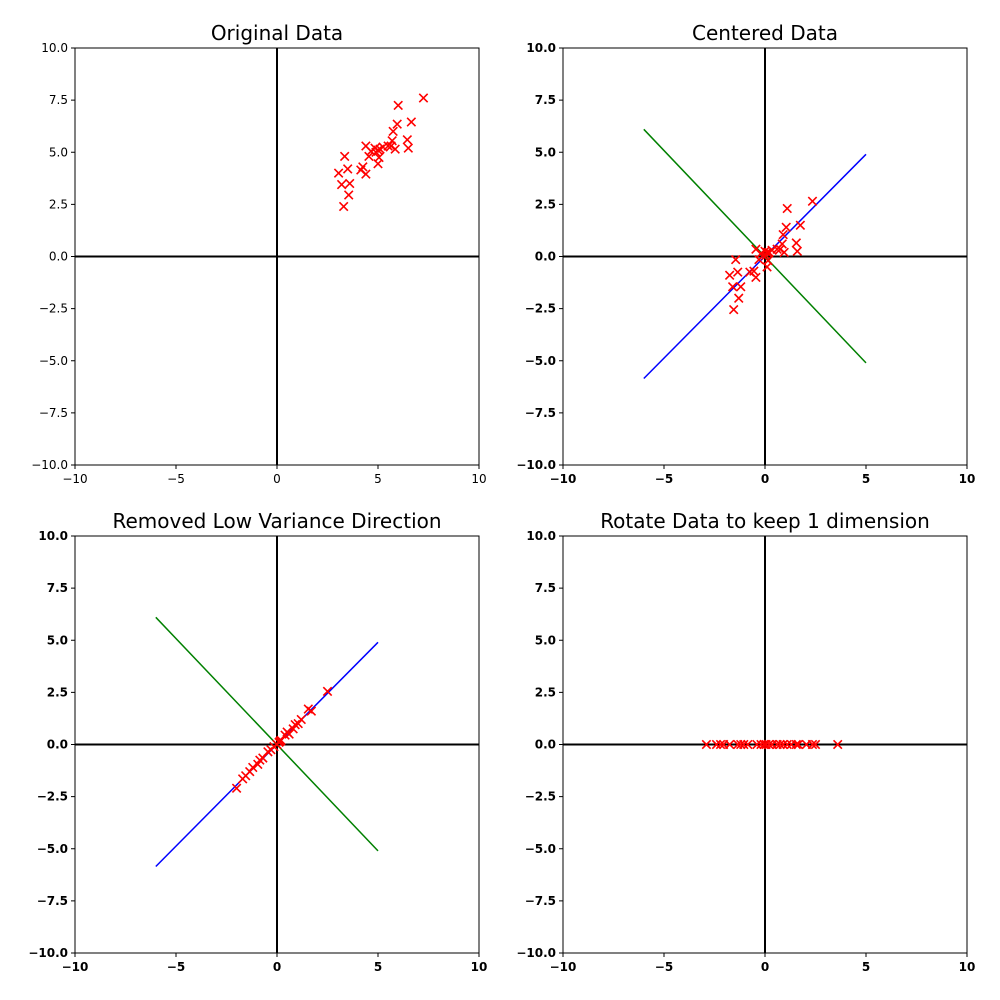 The width and height of the screenshot is (1000, 1000). Describe the element at coordinates (765, 521) in the screenshot. I see `subplot-title: Rotate Data to keep 1 dimension` at that location.